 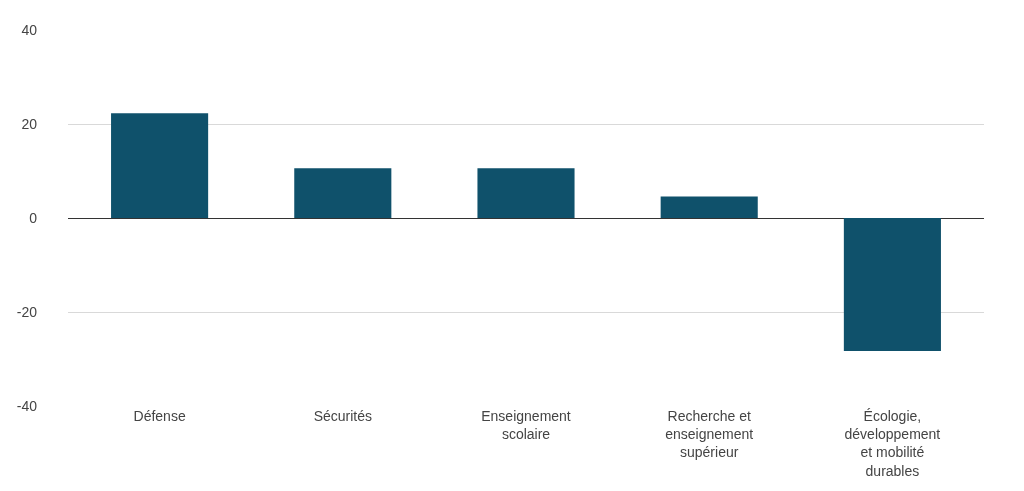 I want to click on y-tick-label: 0, so click(x=33, y=217).